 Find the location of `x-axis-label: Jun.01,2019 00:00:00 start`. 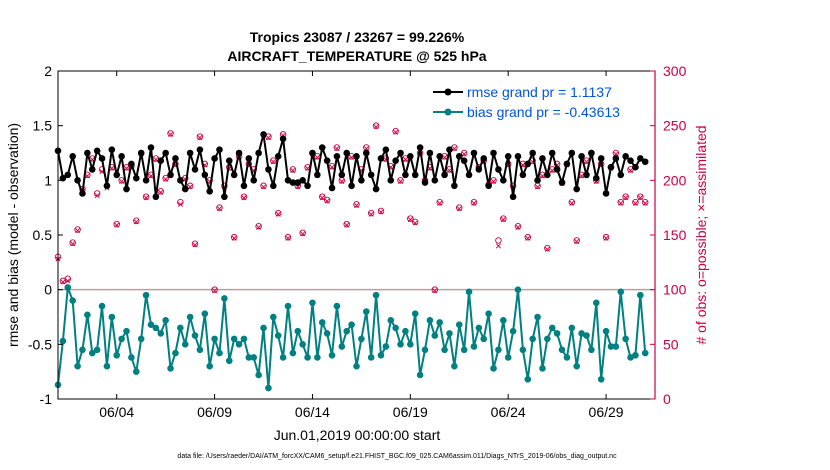

x-axis-label: Jun.01,2019 00:00:00 start is located at coordinates (357, 435).